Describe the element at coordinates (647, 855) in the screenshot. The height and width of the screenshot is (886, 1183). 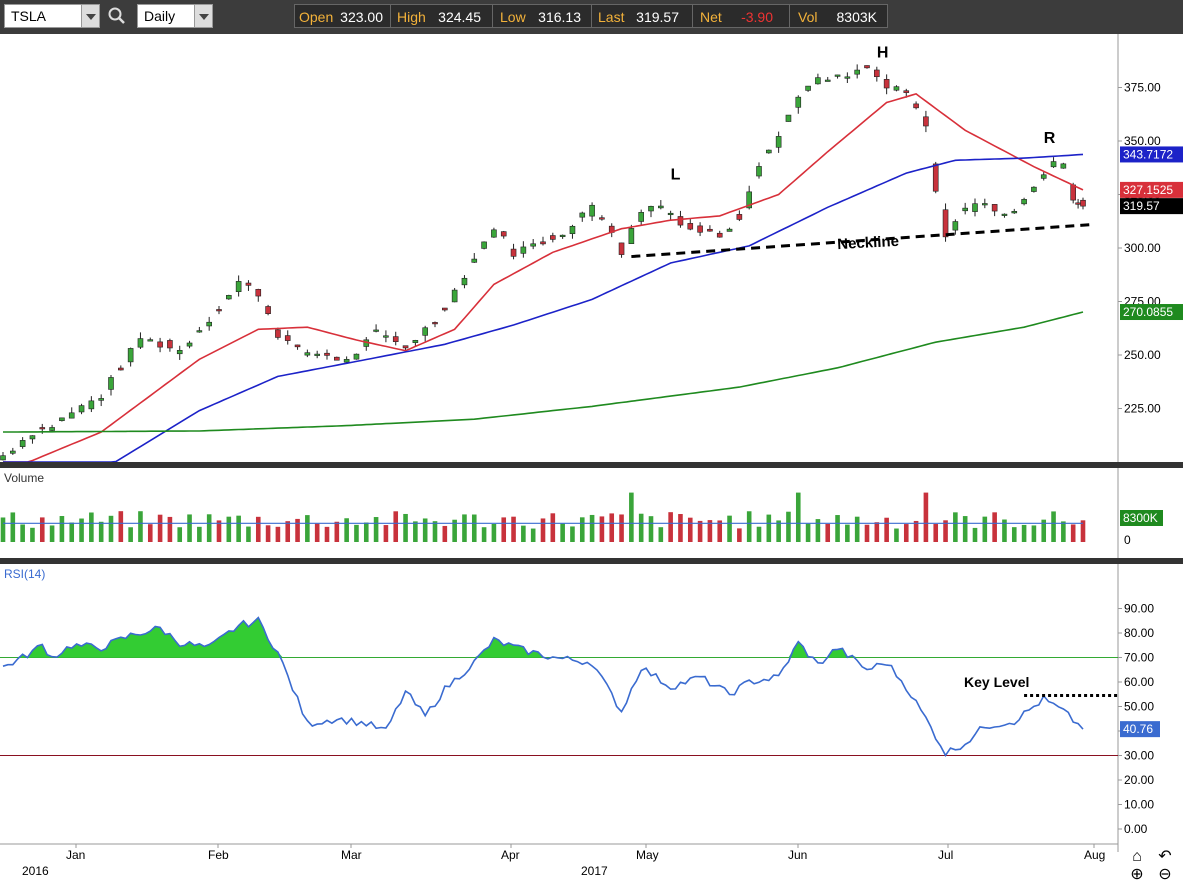
I see `month-label: May` at that location.